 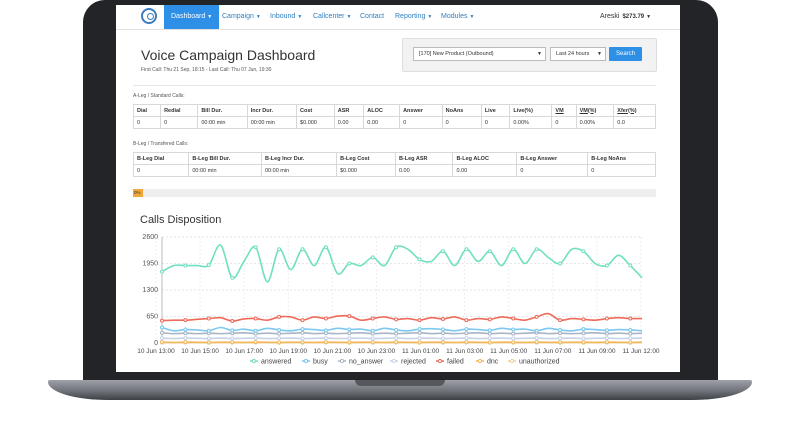 What do you see at coordinates (181, 220) in the screenshot?
I see `chart-title: Calls Disposition` at bounding box center [181, 220].